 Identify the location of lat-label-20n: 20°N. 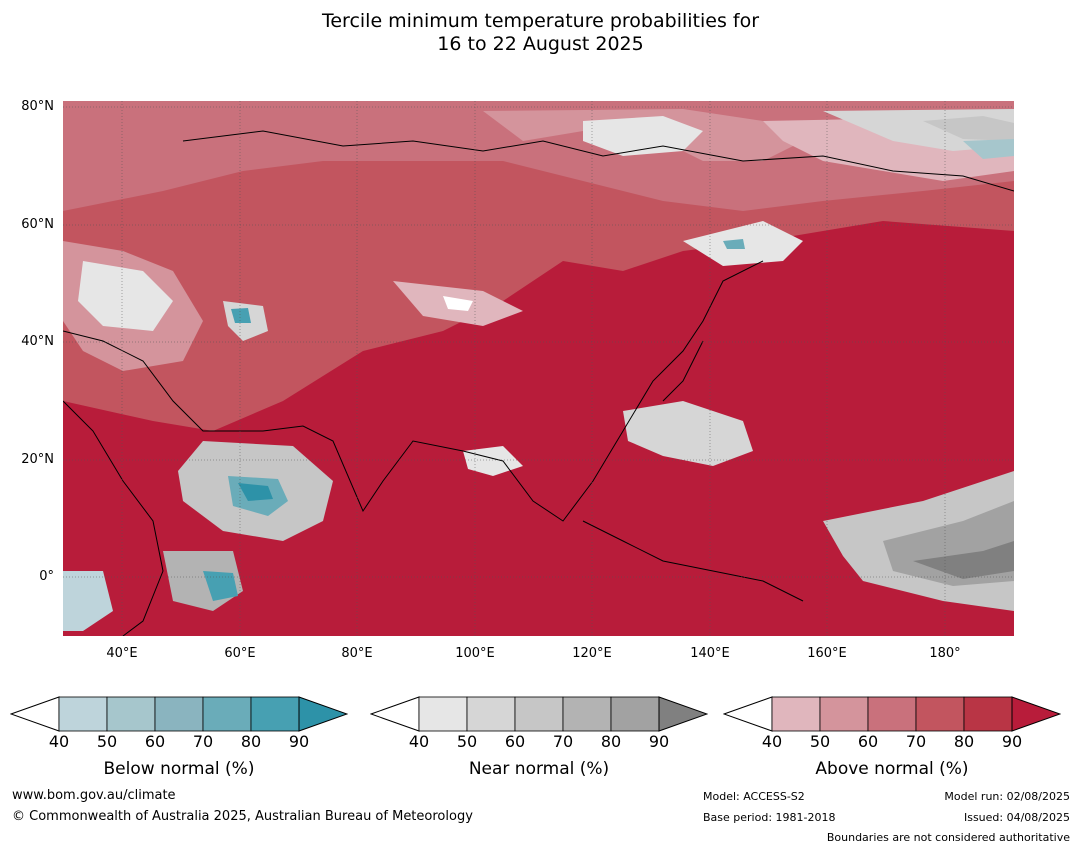
(37, 459).